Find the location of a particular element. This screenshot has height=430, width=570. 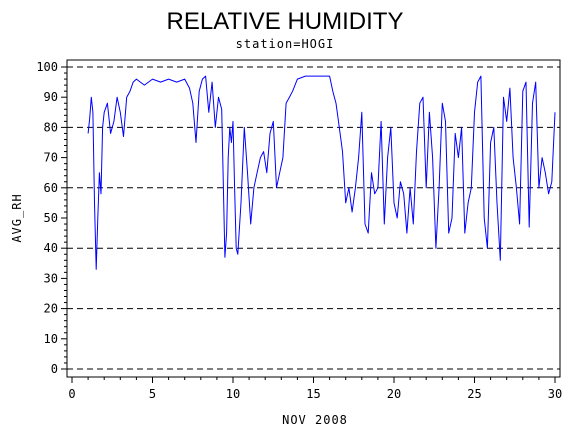

x-tick-label: 10 is located at coordinates (233, 394).